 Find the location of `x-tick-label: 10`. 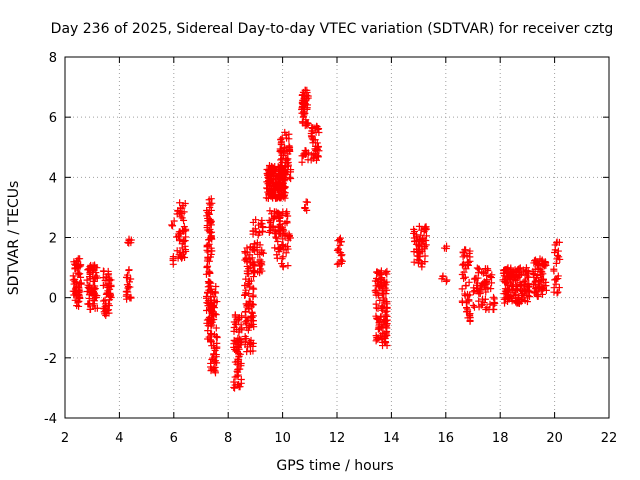

x-tick-label: 10 is located at coordinates (282, 438).